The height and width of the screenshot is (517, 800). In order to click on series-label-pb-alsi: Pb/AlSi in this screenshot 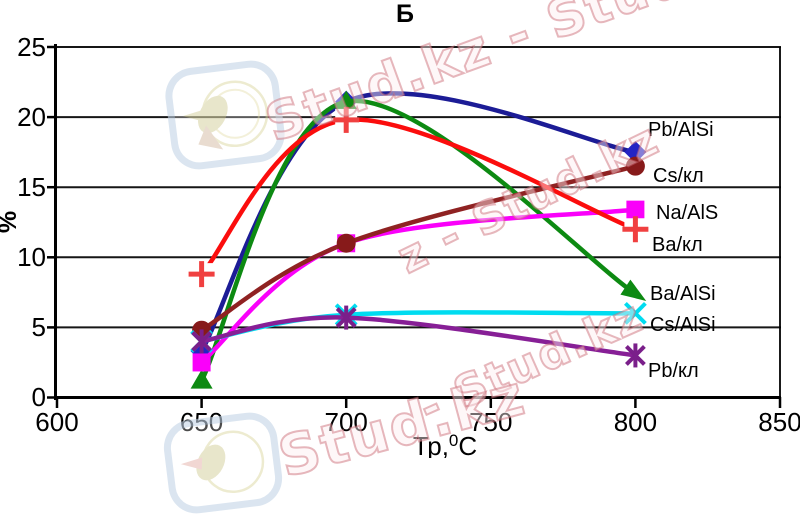, I will do `click(681, 130)`.